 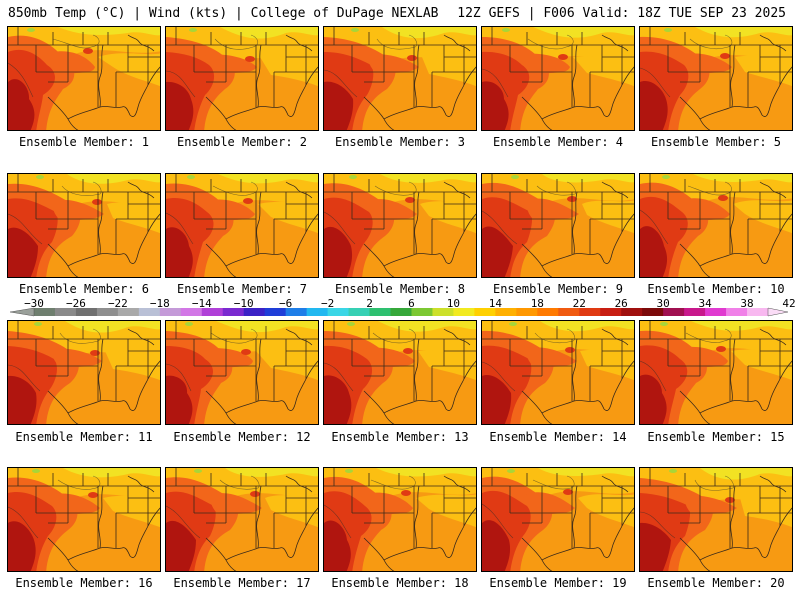 What do you see at coordinates (84, 583) in the screenshot?
I see `ensemble-member-label: Ensemble Member: 16` at bounding box center [84, 583].